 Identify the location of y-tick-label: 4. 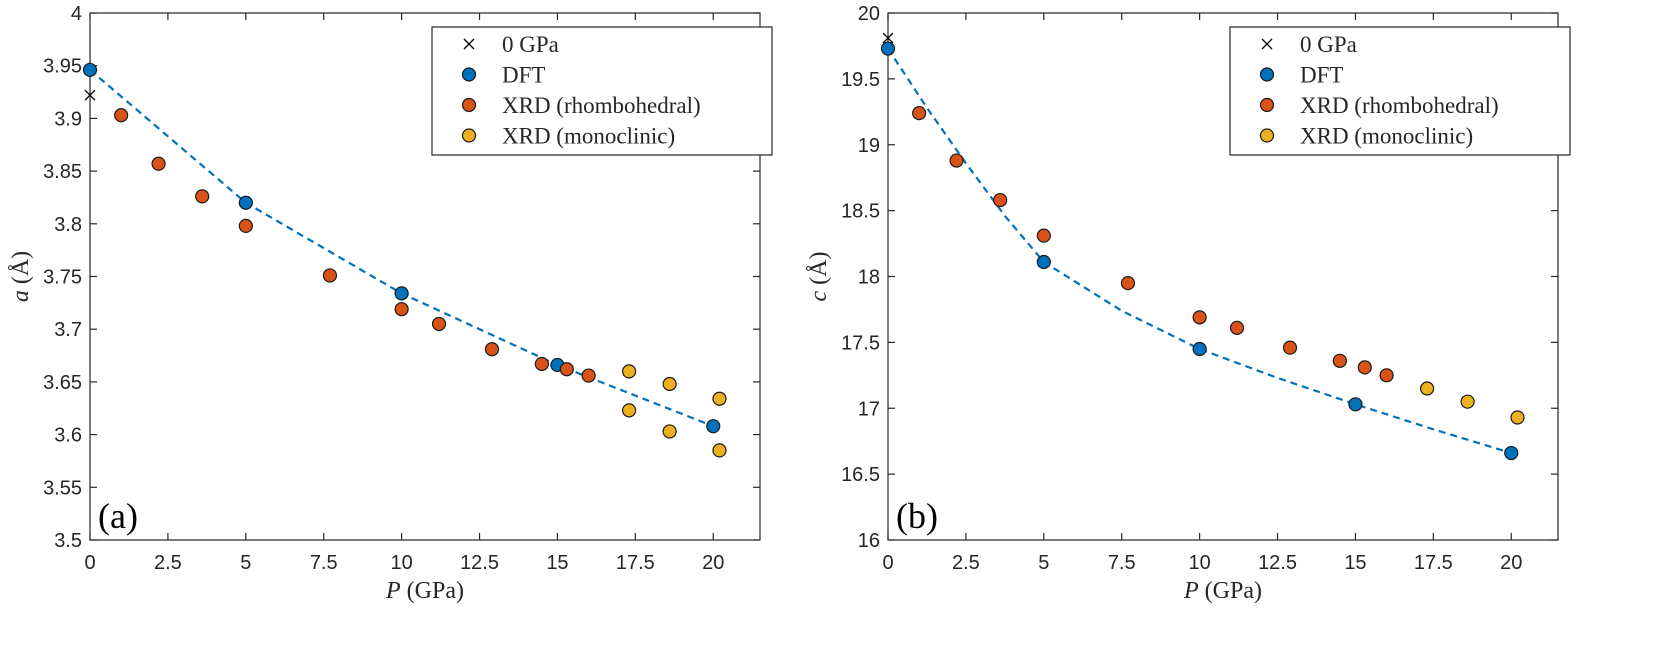
(76, 14).